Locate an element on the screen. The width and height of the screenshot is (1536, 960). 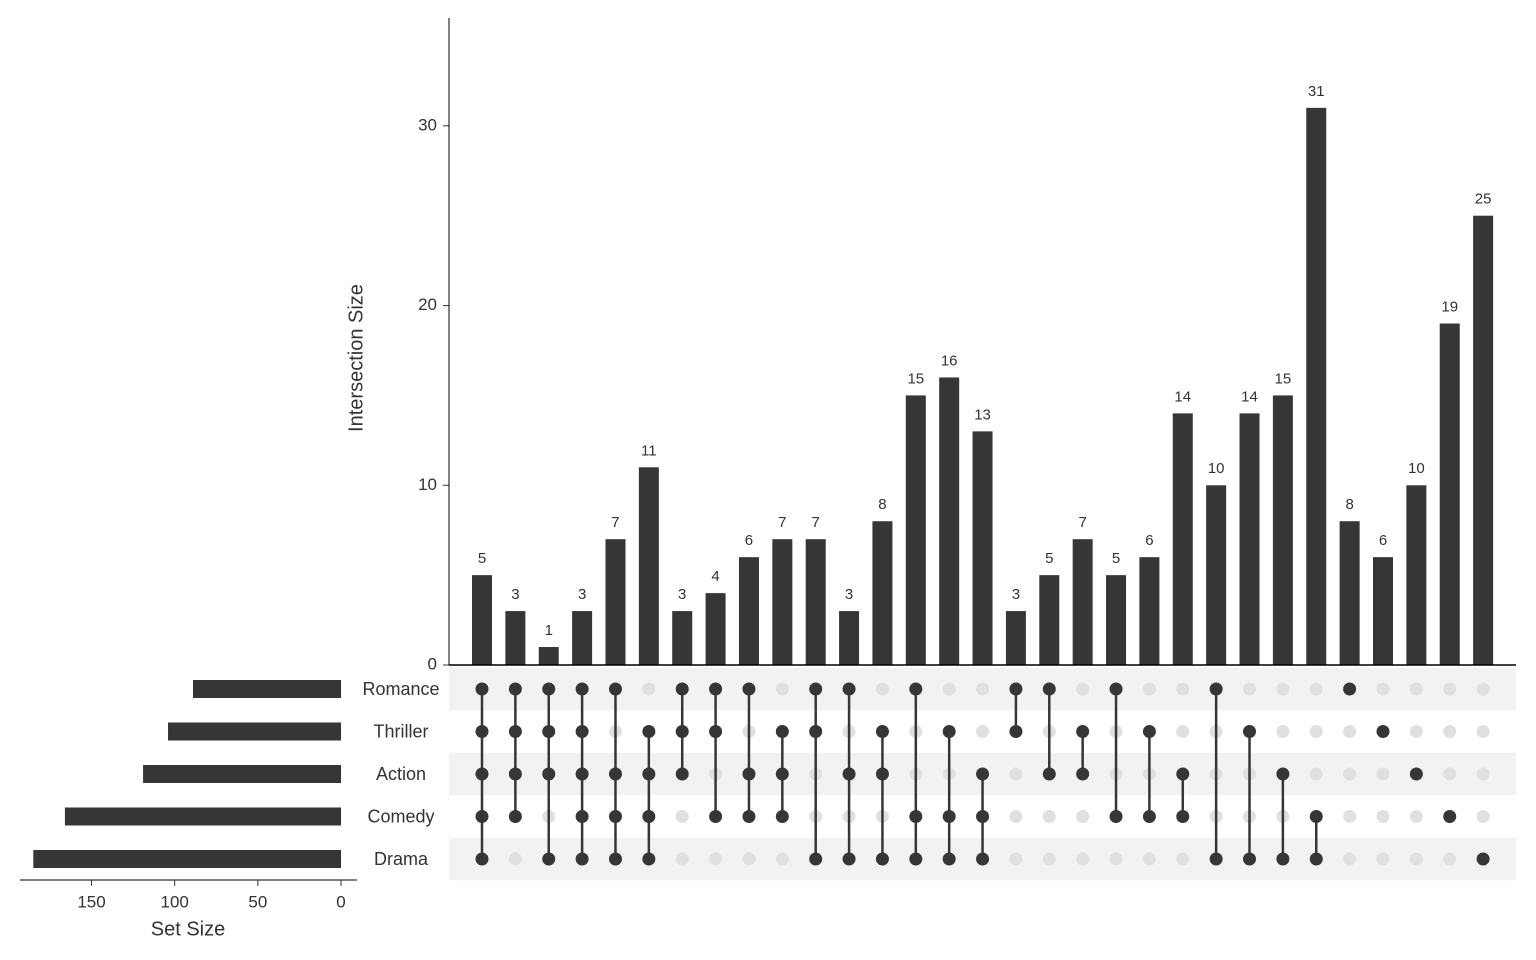
bar-label: 3 is located at coordinates (1016, 594).